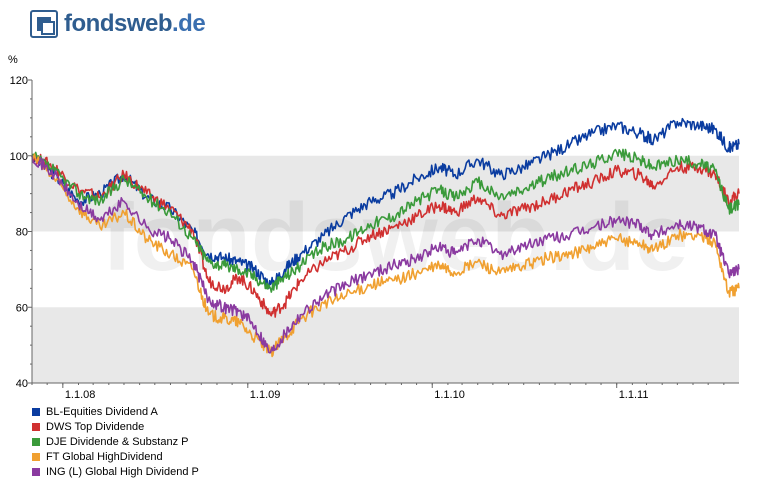 This screenshot has height=479, width=770. I want to click on legend-item: ING (L) Global High Dividend P, so click(115, 471).